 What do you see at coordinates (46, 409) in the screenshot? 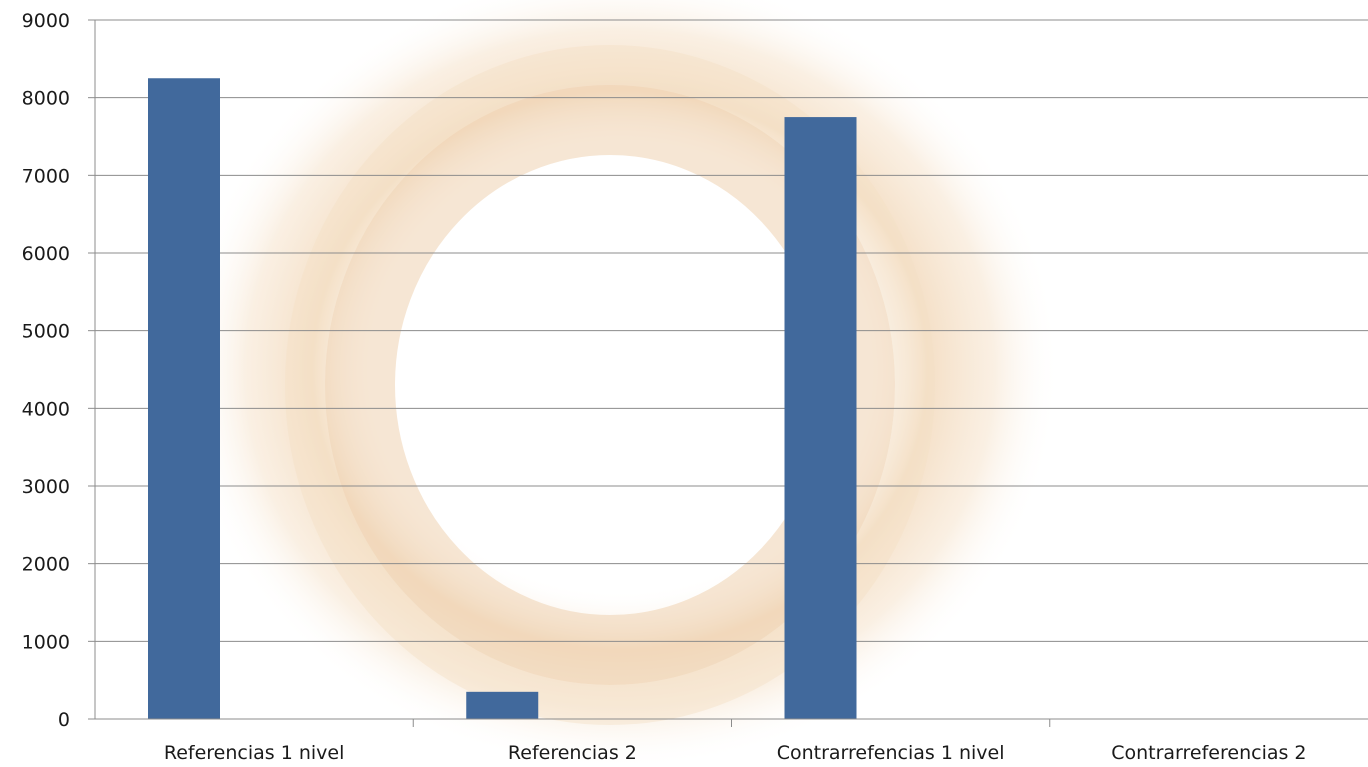
I see `y-tick-label: 4000` at bounding box center [46, 409].